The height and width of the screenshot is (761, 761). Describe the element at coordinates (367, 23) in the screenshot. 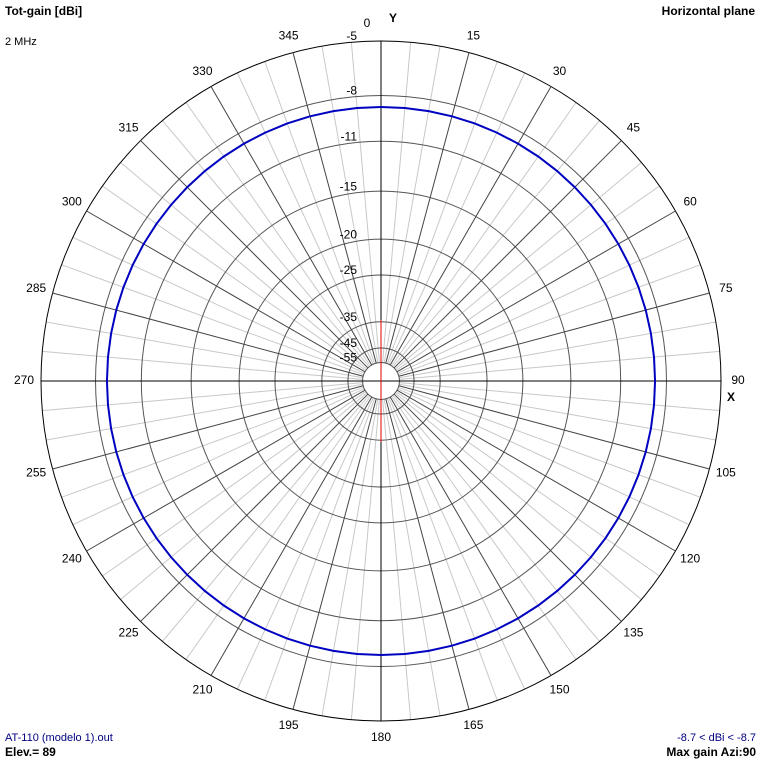

I see `theta-tick-label: 0` at that location.